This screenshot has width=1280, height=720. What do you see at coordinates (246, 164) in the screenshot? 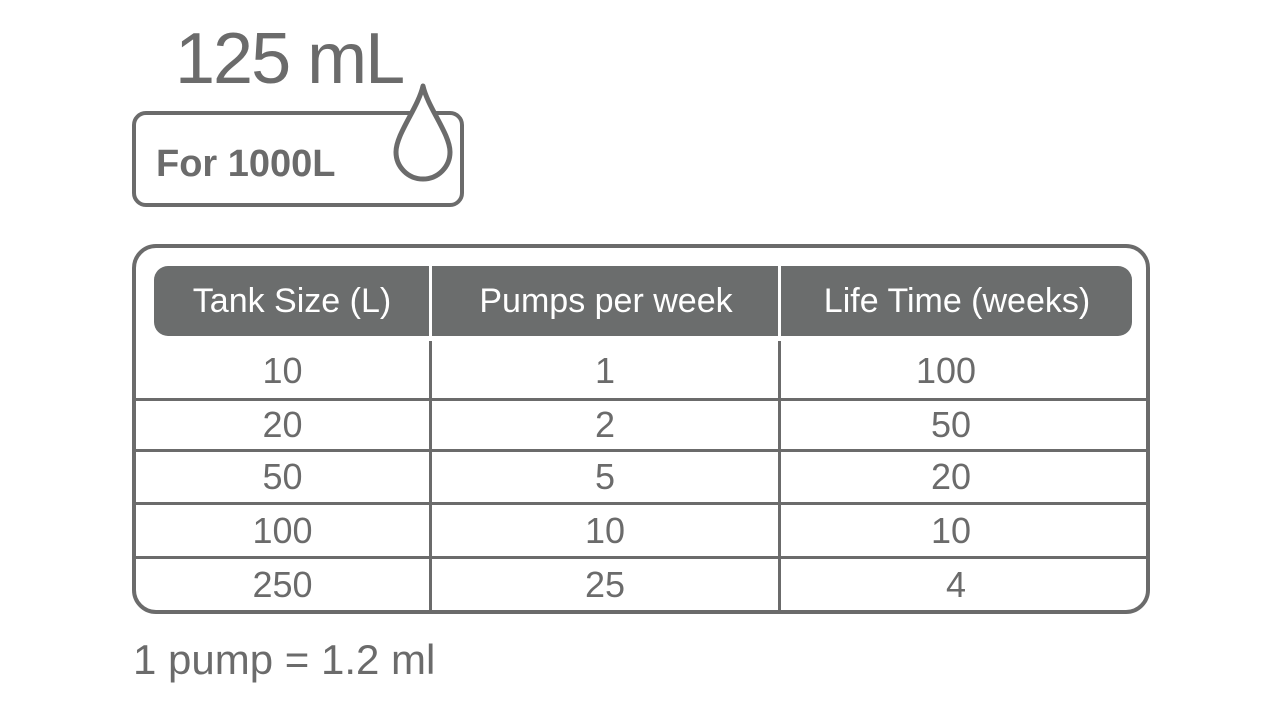
I see `coverage-label: For 1000L` at bounding box center [246, 164].